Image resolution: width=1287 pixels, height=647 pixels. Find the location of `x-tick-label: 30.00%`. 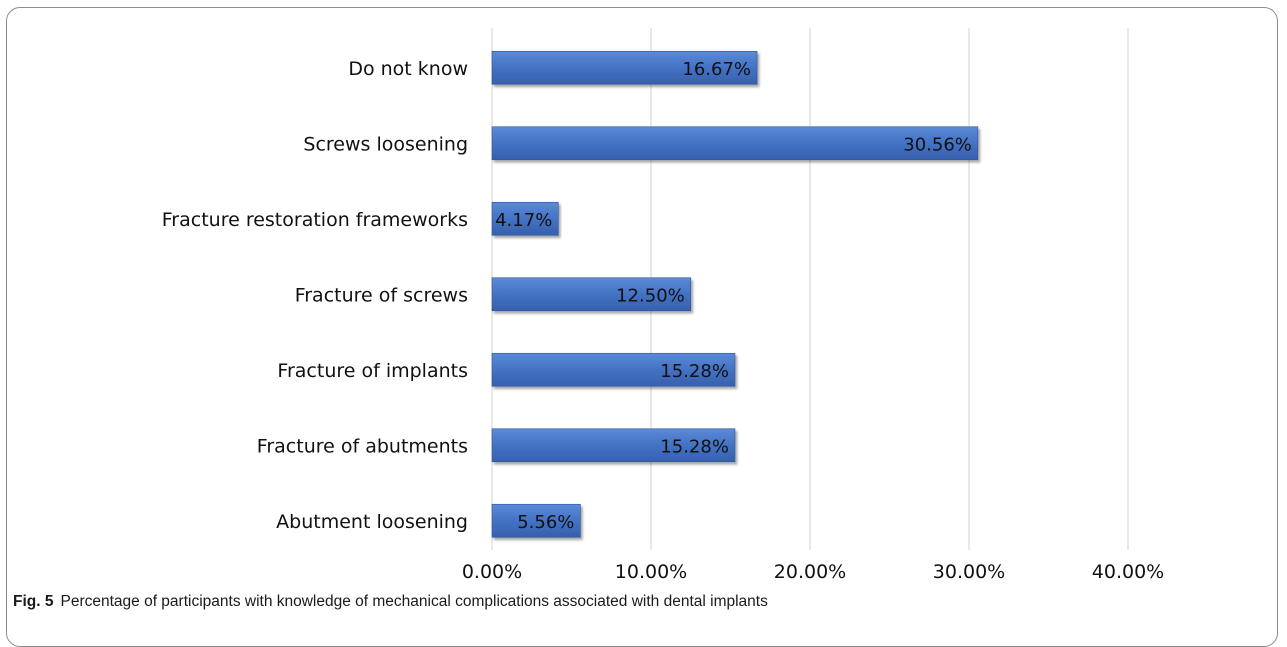

x-tick-label: 30.00% is located at coordinates (969, 572).